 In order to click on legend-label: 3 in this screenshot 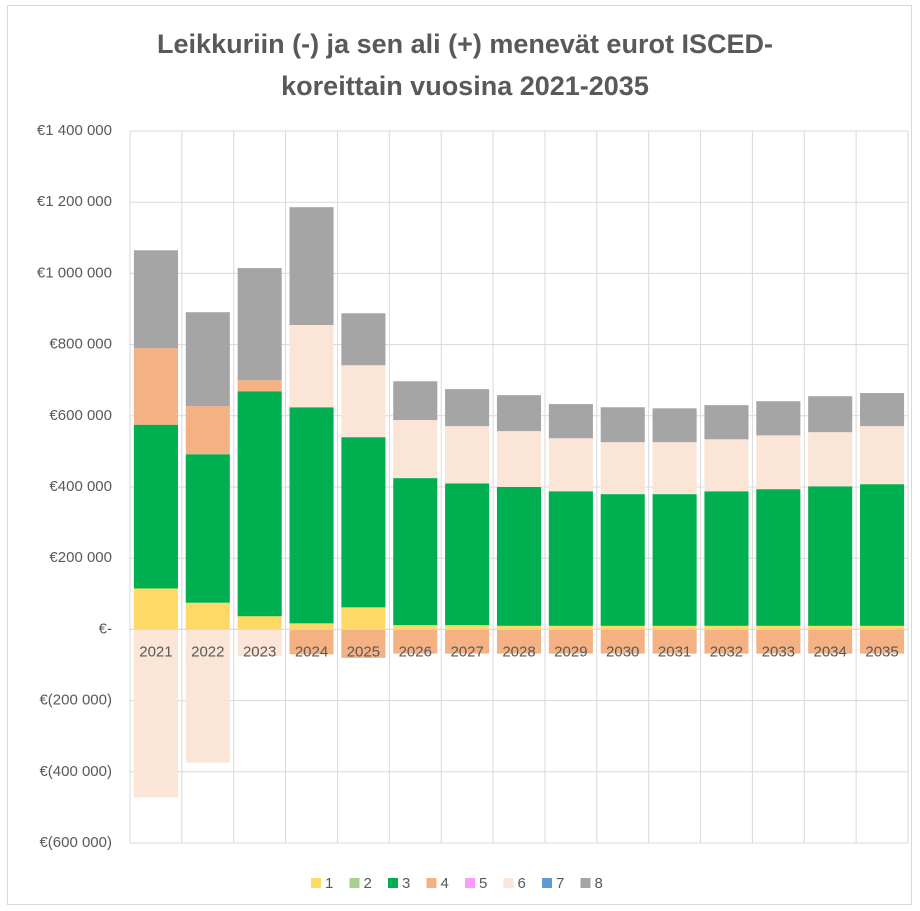, I will do `click(406, 883)`.